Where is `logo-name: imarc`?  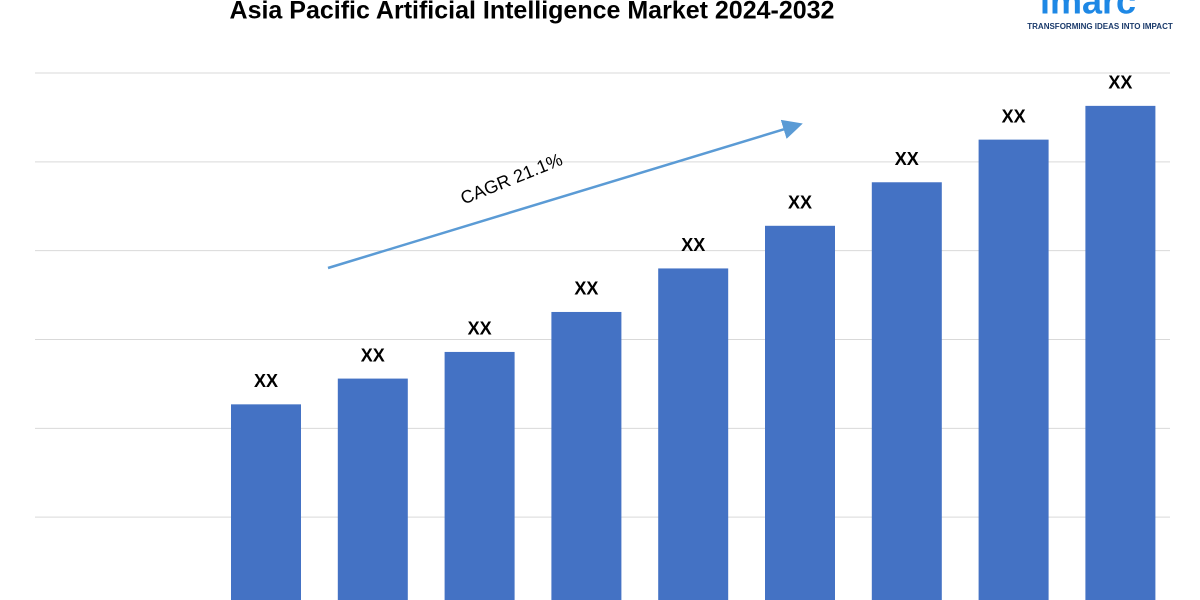
logo-name: imarc is located at coordinates (1088, 11).